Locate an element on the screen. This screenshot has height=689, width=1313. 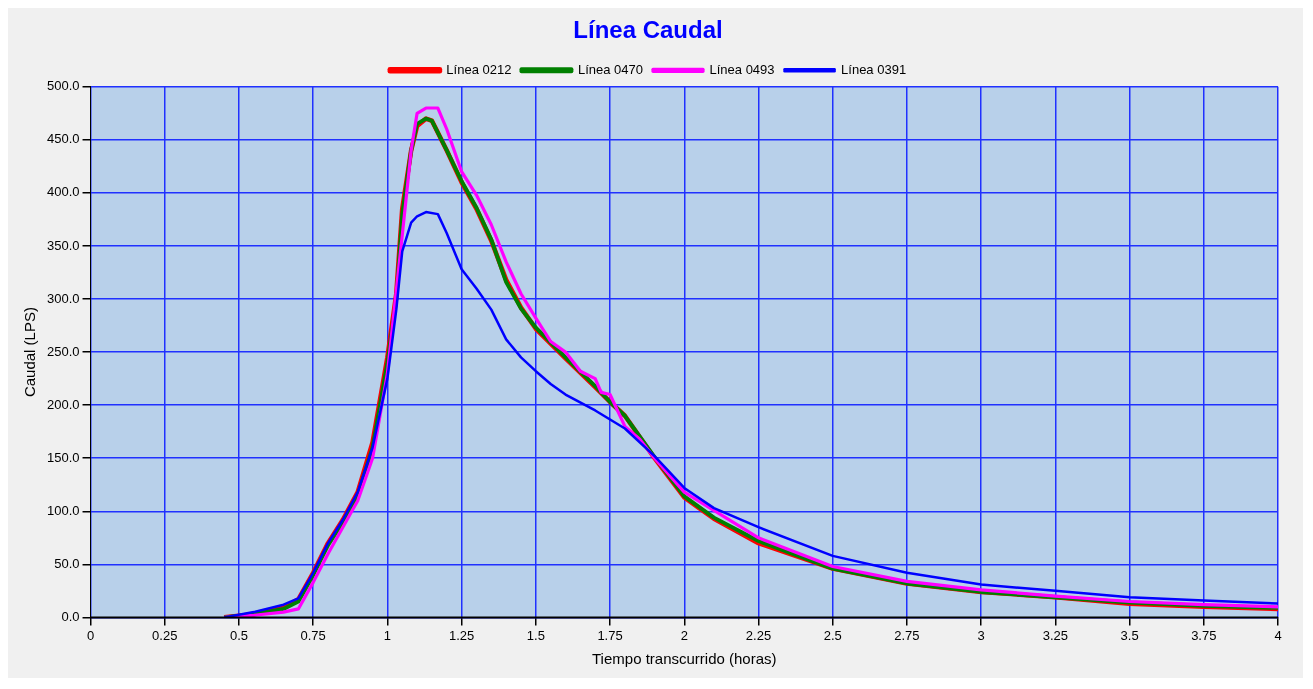
legend-label: Línea 0212 is located at coordinates (479, 69).